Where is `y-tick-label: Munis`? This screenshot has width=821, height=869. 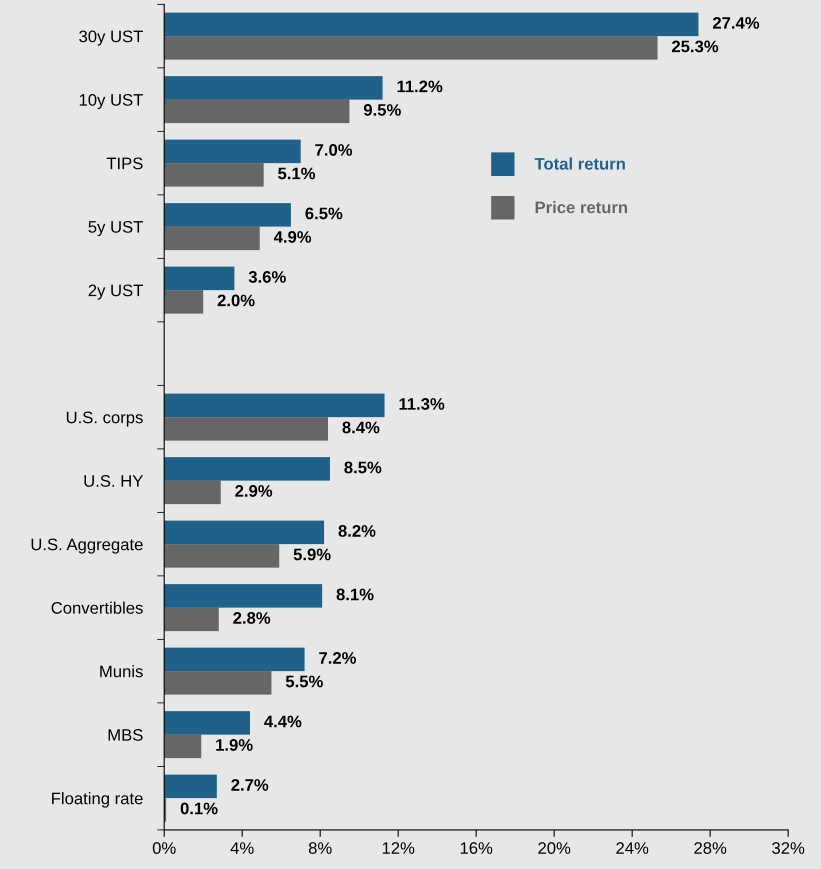 y-tick-label: Munis is located at coordinates (121, 671).